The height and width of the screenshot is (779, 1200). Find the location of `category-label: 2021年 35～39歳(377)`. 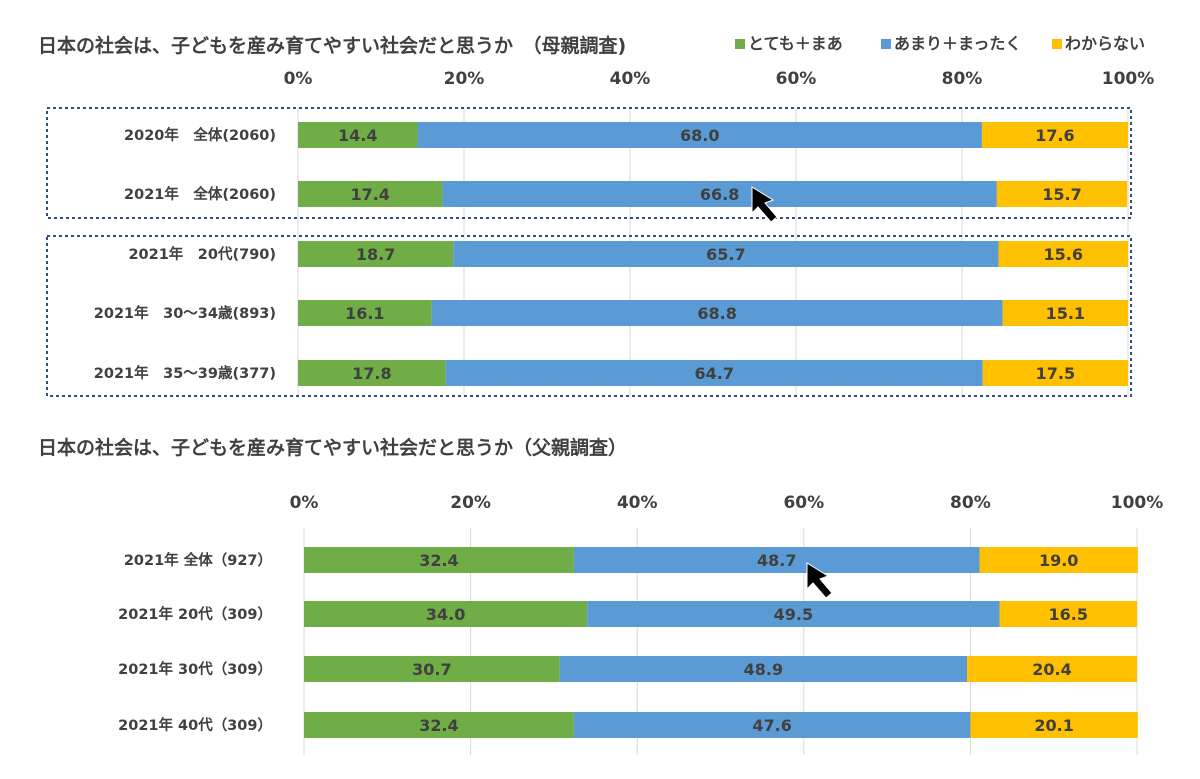

category-label: 2021年 35～39歳(377) is located at coordinates (185, 373).